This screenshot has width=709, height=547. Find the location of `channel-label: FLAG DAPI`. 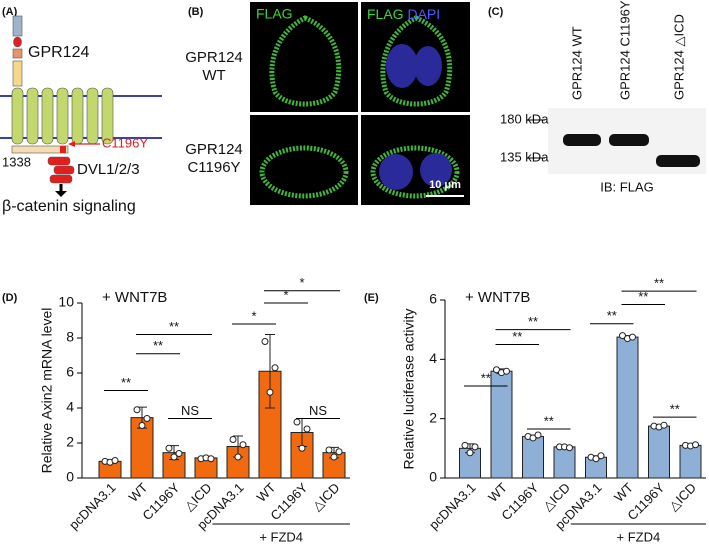

channel-label: FLAG DAPI is located at coordinates (403, 14).